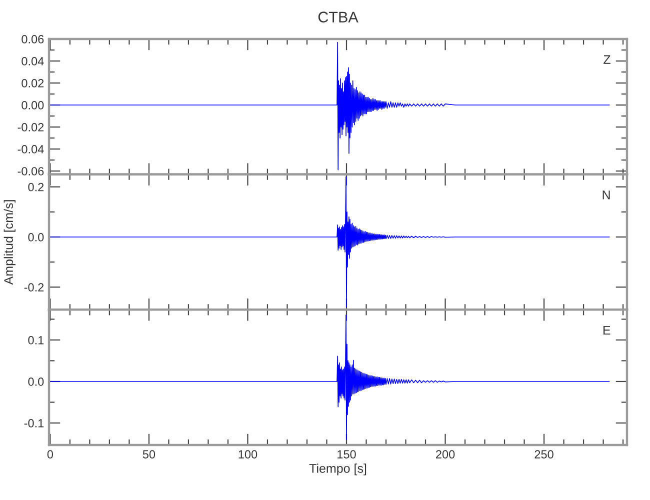 The width and height of the screenshot is (650, 500). I want to click on y-tick-label: -0.06, so click(31, 171).